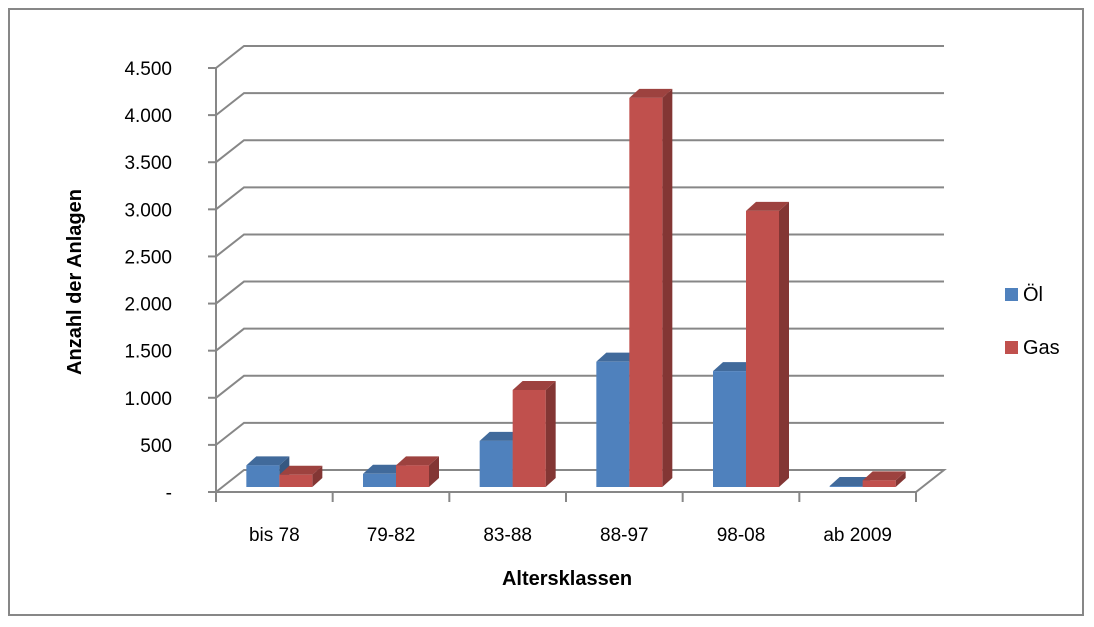 This screenshot has height=627, width=1094. I want to click on x-axis-title: Altersklassen, so click(567, 579).